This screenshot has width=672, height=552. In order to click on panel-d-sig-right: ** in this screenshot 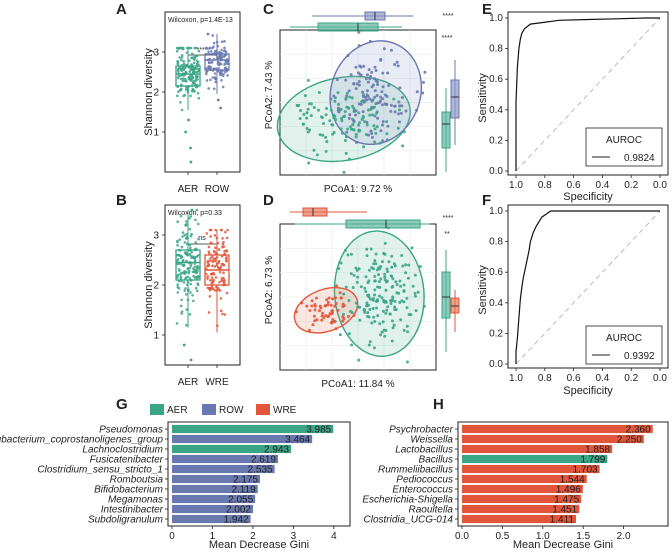, I will do `click(447, 234)`.